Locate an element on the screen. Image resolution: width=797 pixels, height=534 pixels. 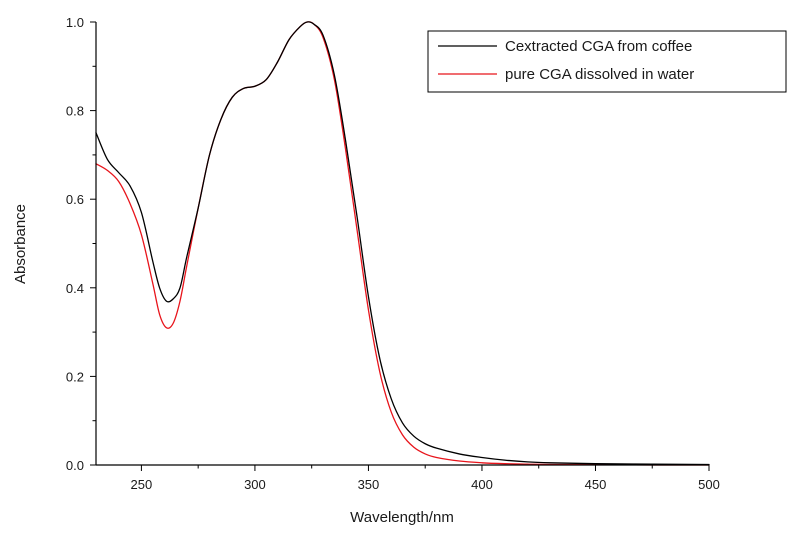
legend-label-pure: pure CGA dissolved in water is located at coordinates (599, 74).